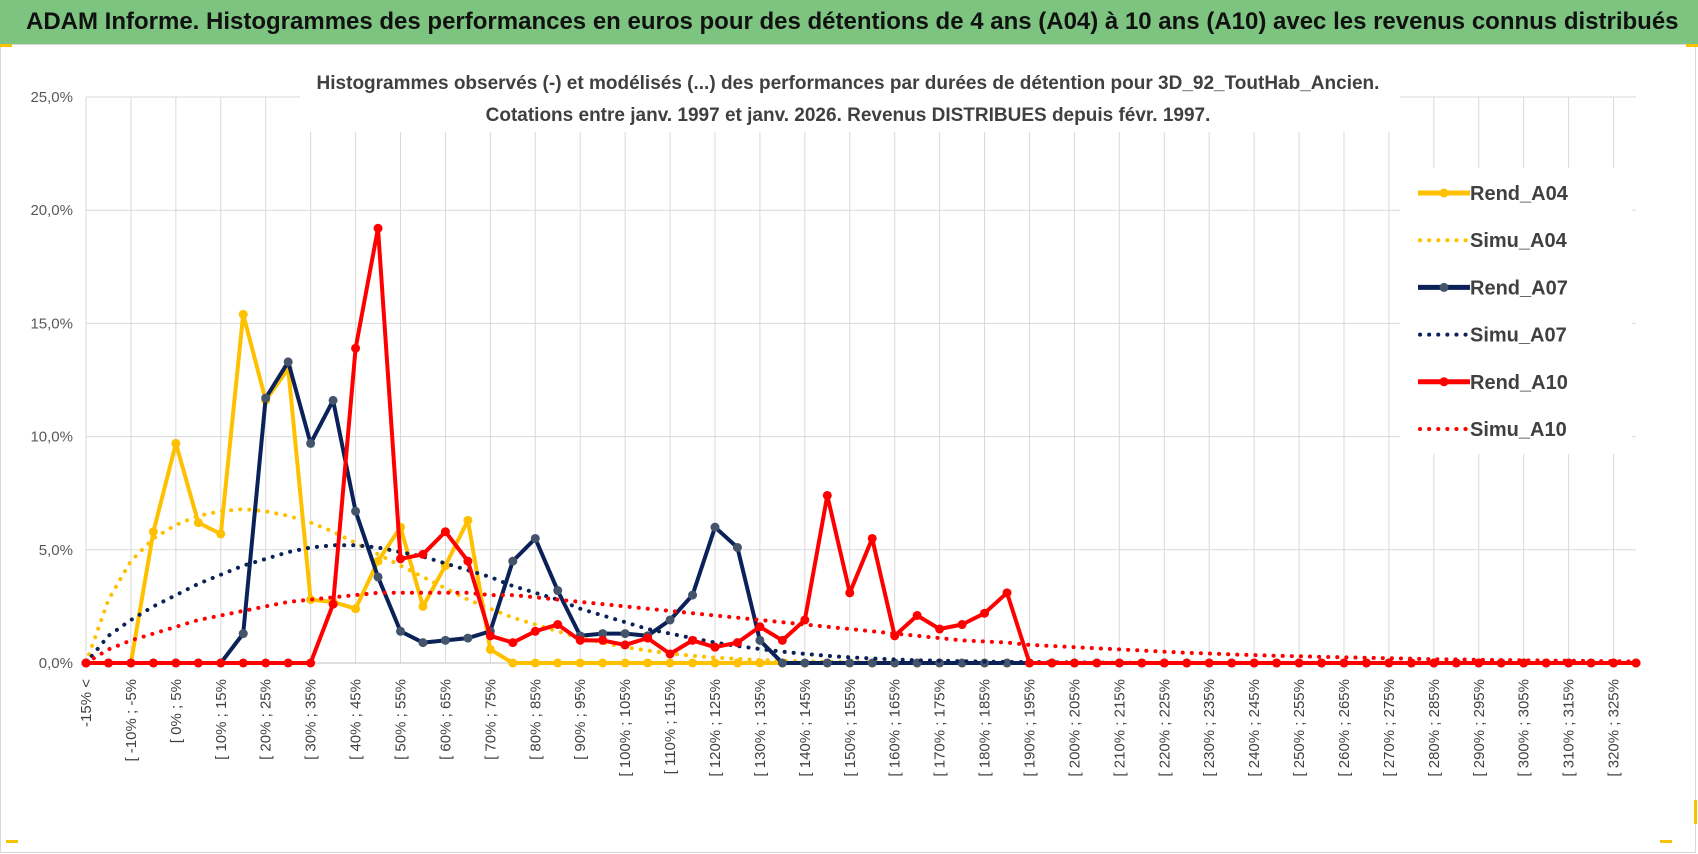  Describe the element at coordinates (51, 210) in the screenshot. I see `y-tick-label: 20,0%` at that location.